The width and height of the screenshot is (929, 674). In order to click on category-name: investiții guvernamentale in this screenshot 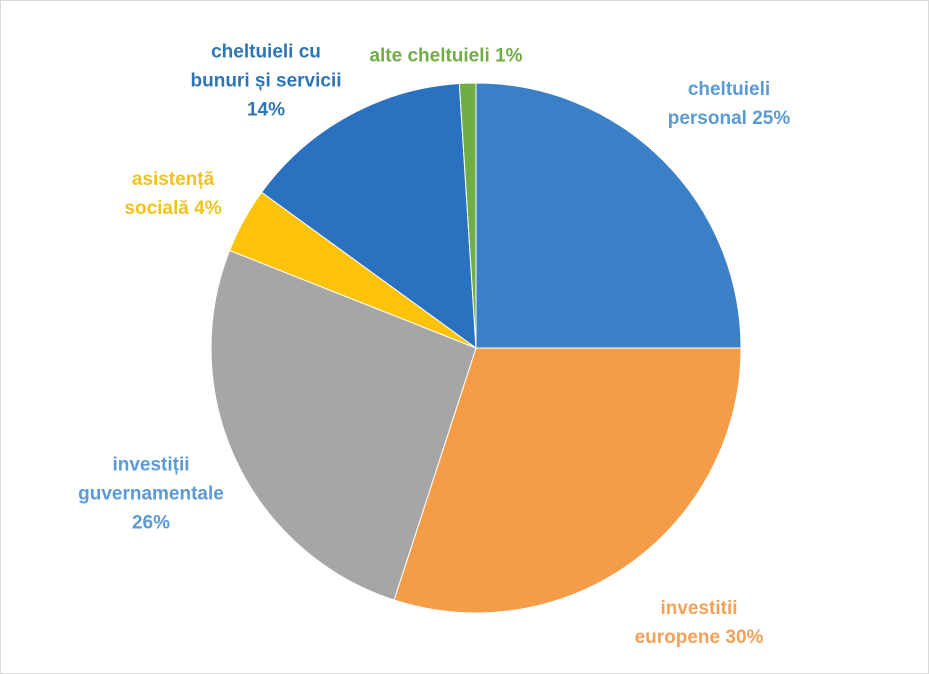, I will do `click(151, 479)`.